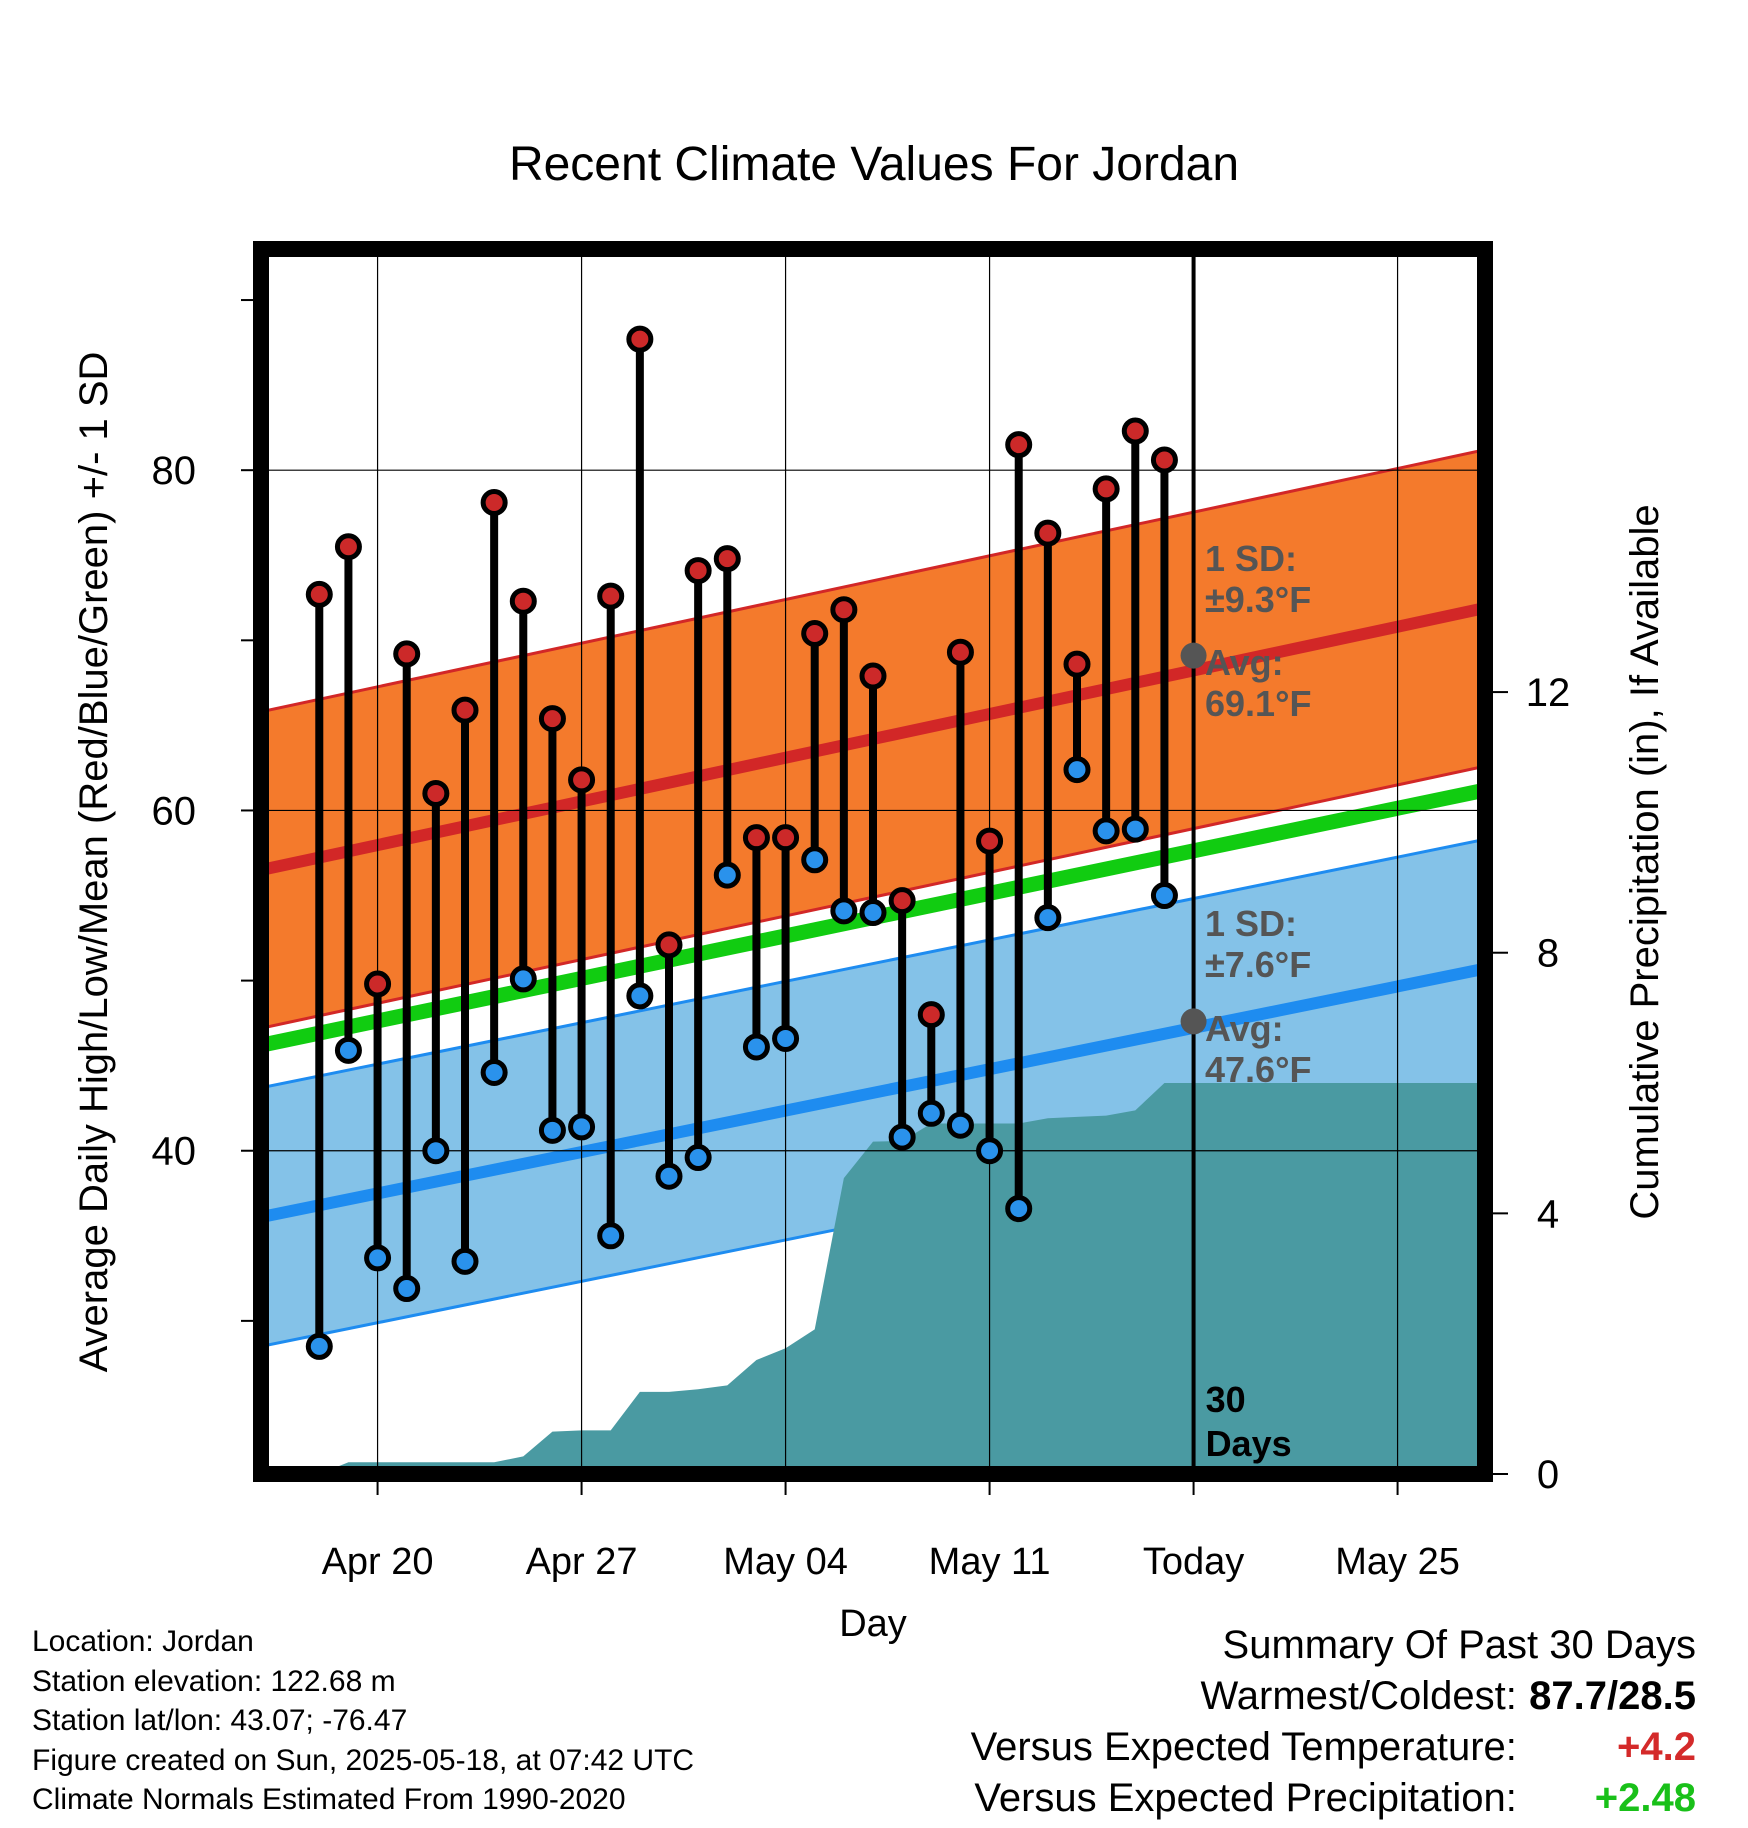  What do you see at coordinates (1226, 1399) in the screenshot?
I see `today-days-label: 30` at bounding box center [1226, 1399].